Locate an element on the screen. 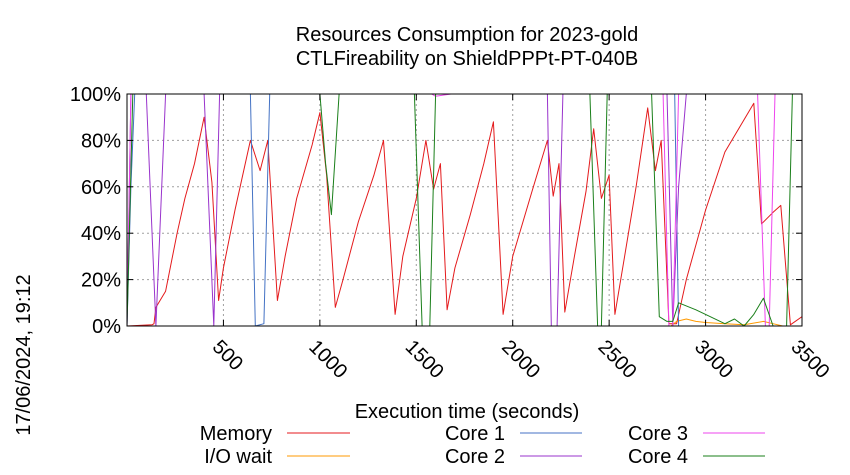 This screenshot has height=475, width=850. y-tick-label: 100% is located at coordinates (95, 95).